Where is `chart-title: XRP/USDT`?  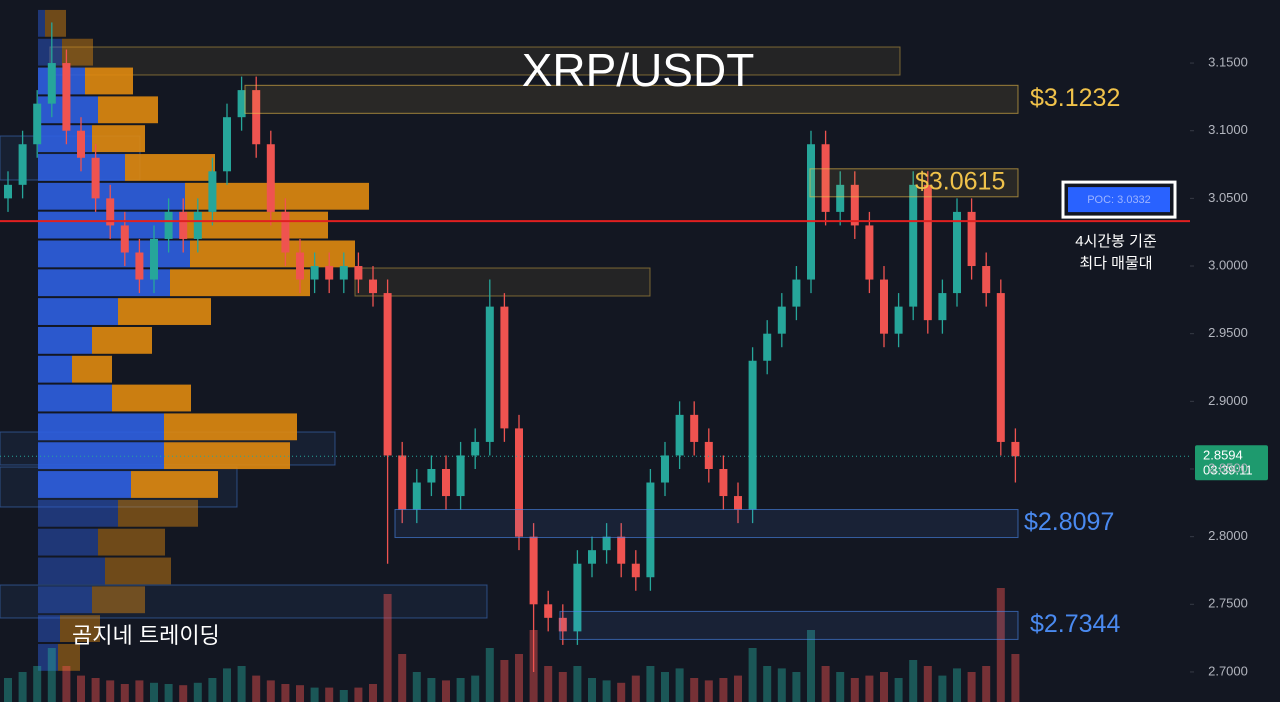
chart-title: XRP/USDT is located at coordinates (638, 70).